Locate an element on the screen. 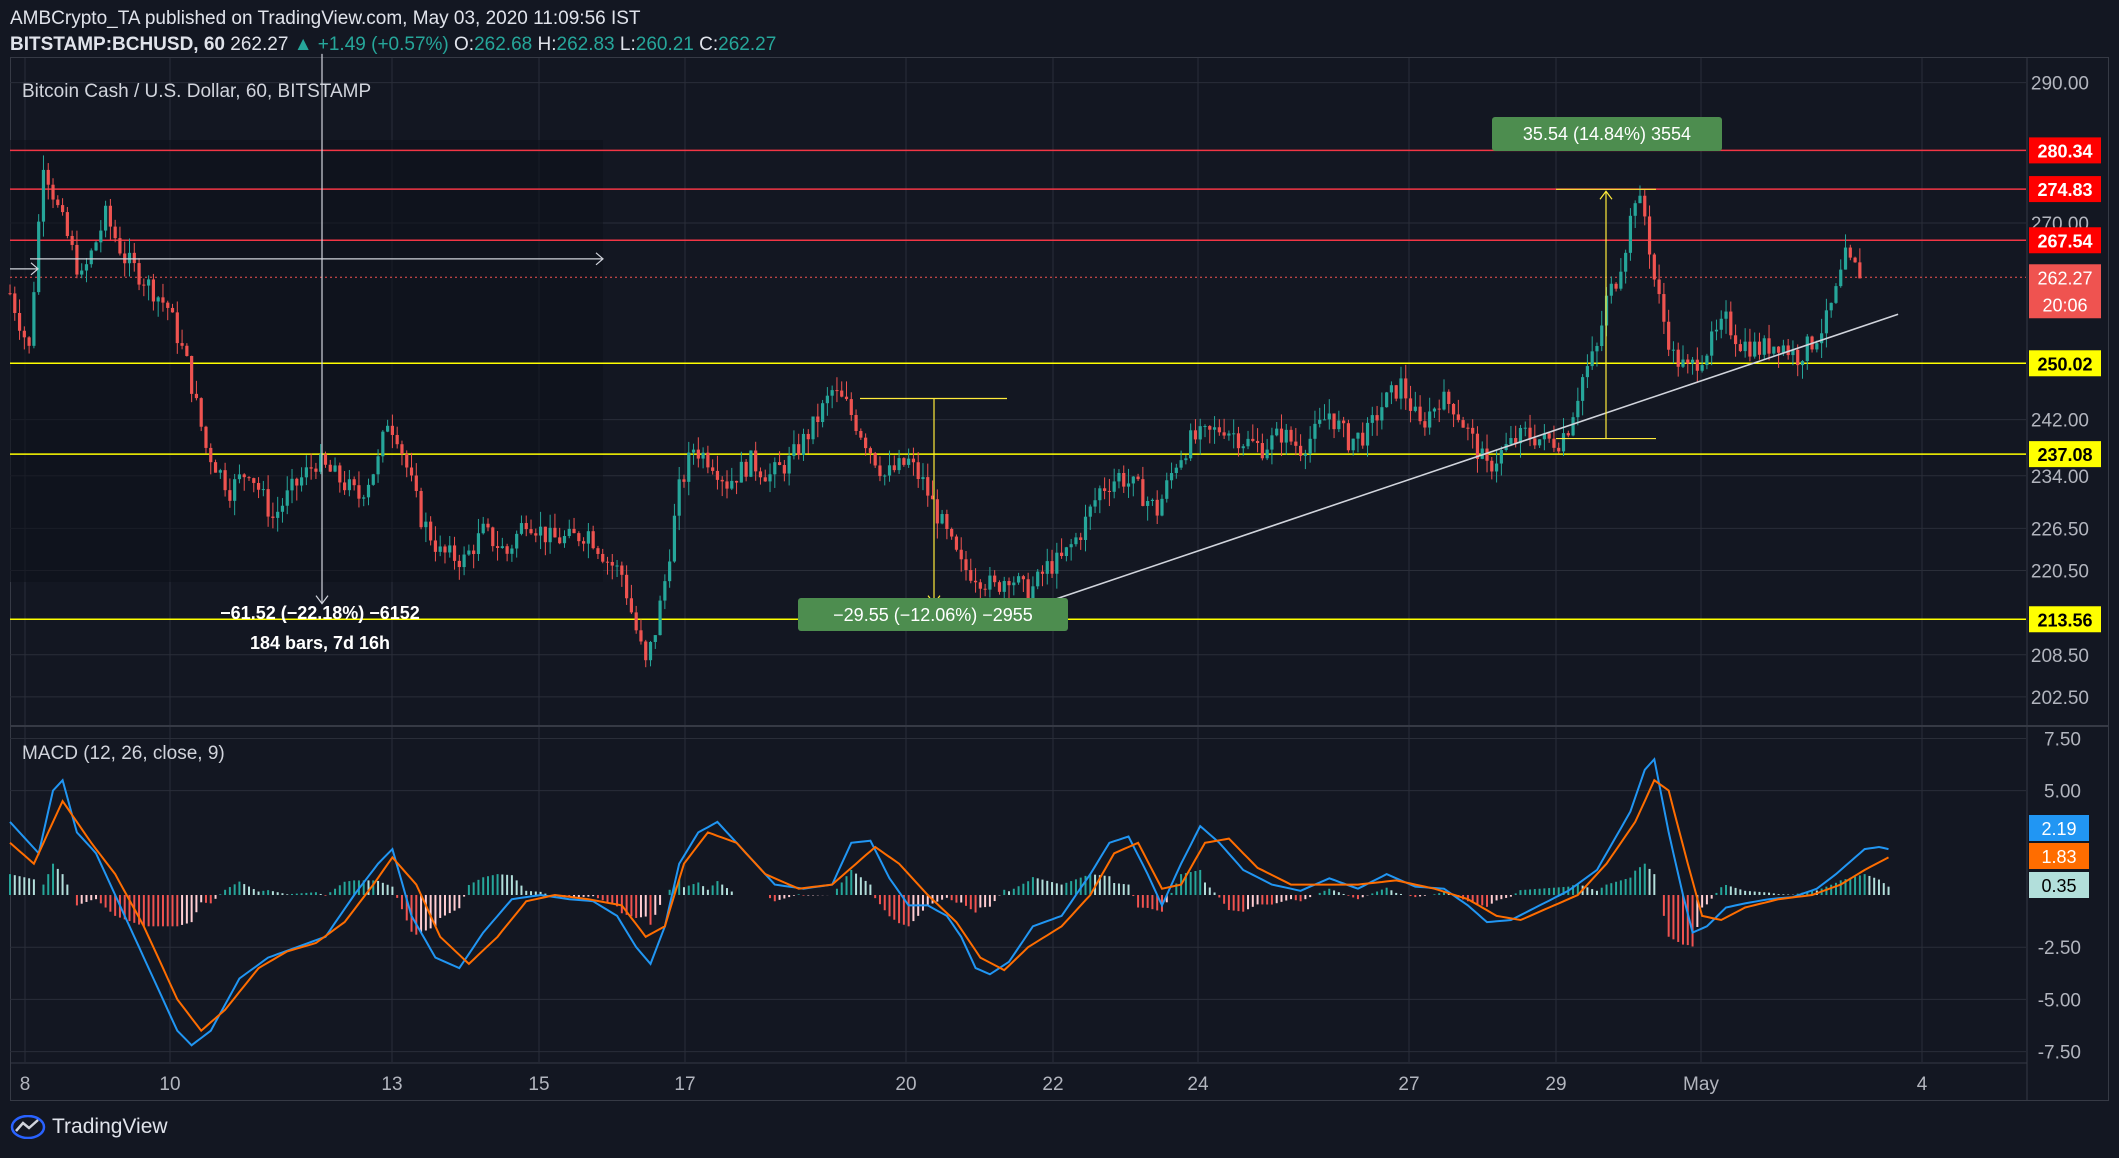 The height and width of the screenshot is (1158, 2119). macd-tick: 5.00 is located at coordinates (2062, 792).